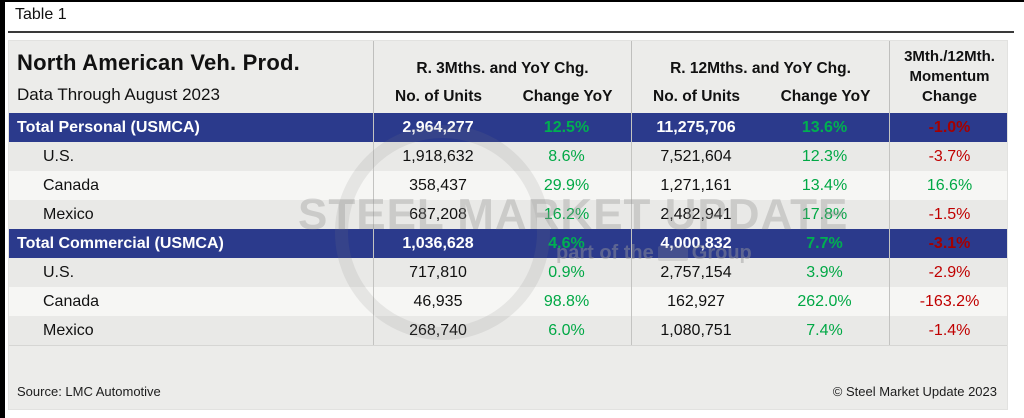  What do you see at coordinates (824, 127) in the screenshot?
I see `change-12m-value: 13.6%` at bounding box center [824, 127].